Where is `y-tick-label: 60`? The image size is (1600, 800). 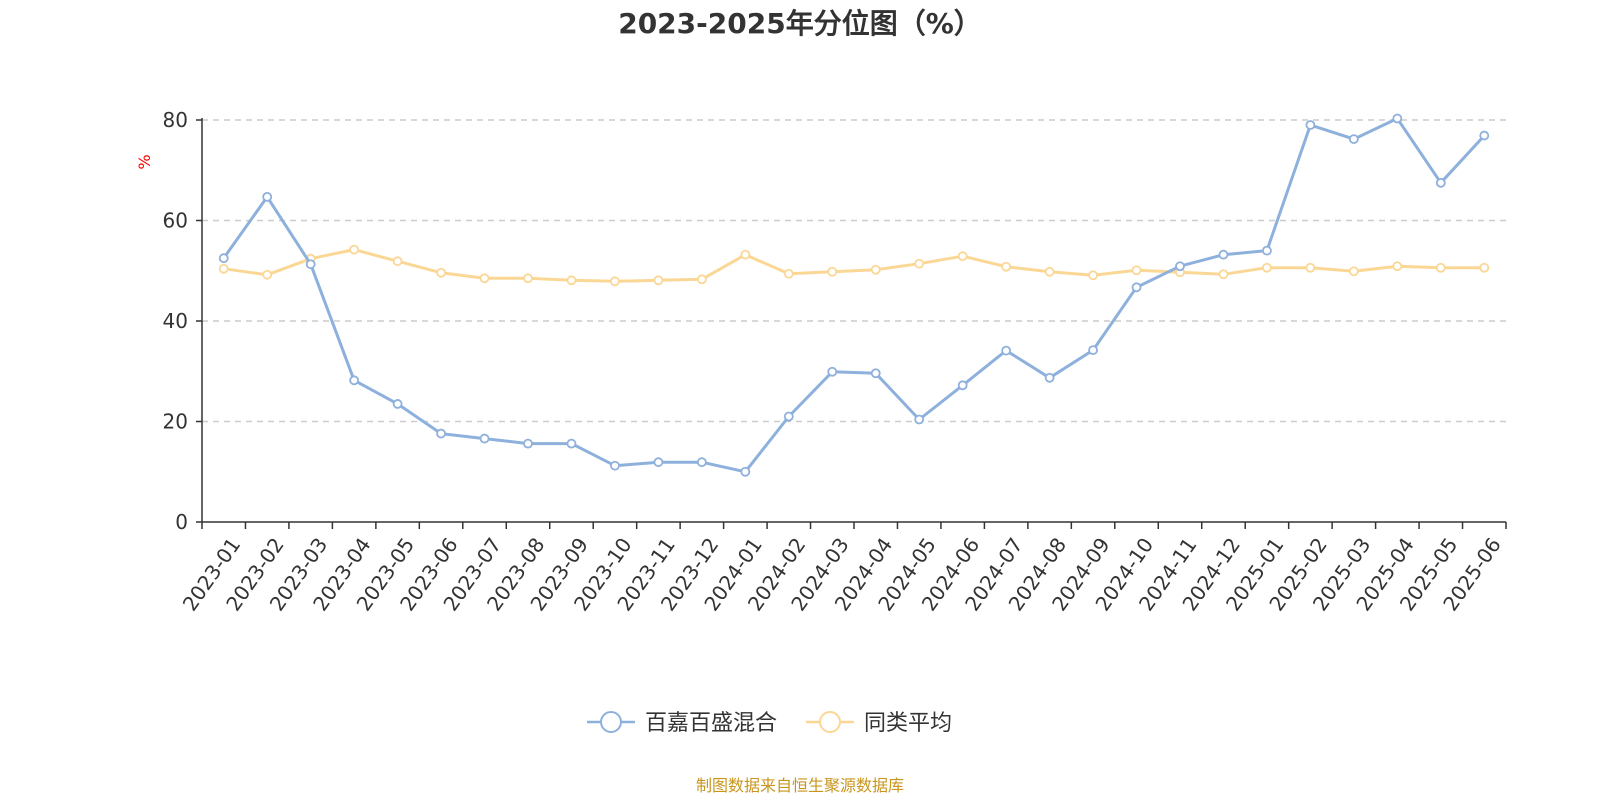 y-tick-label: 60 is located at coordinates (175, 221).